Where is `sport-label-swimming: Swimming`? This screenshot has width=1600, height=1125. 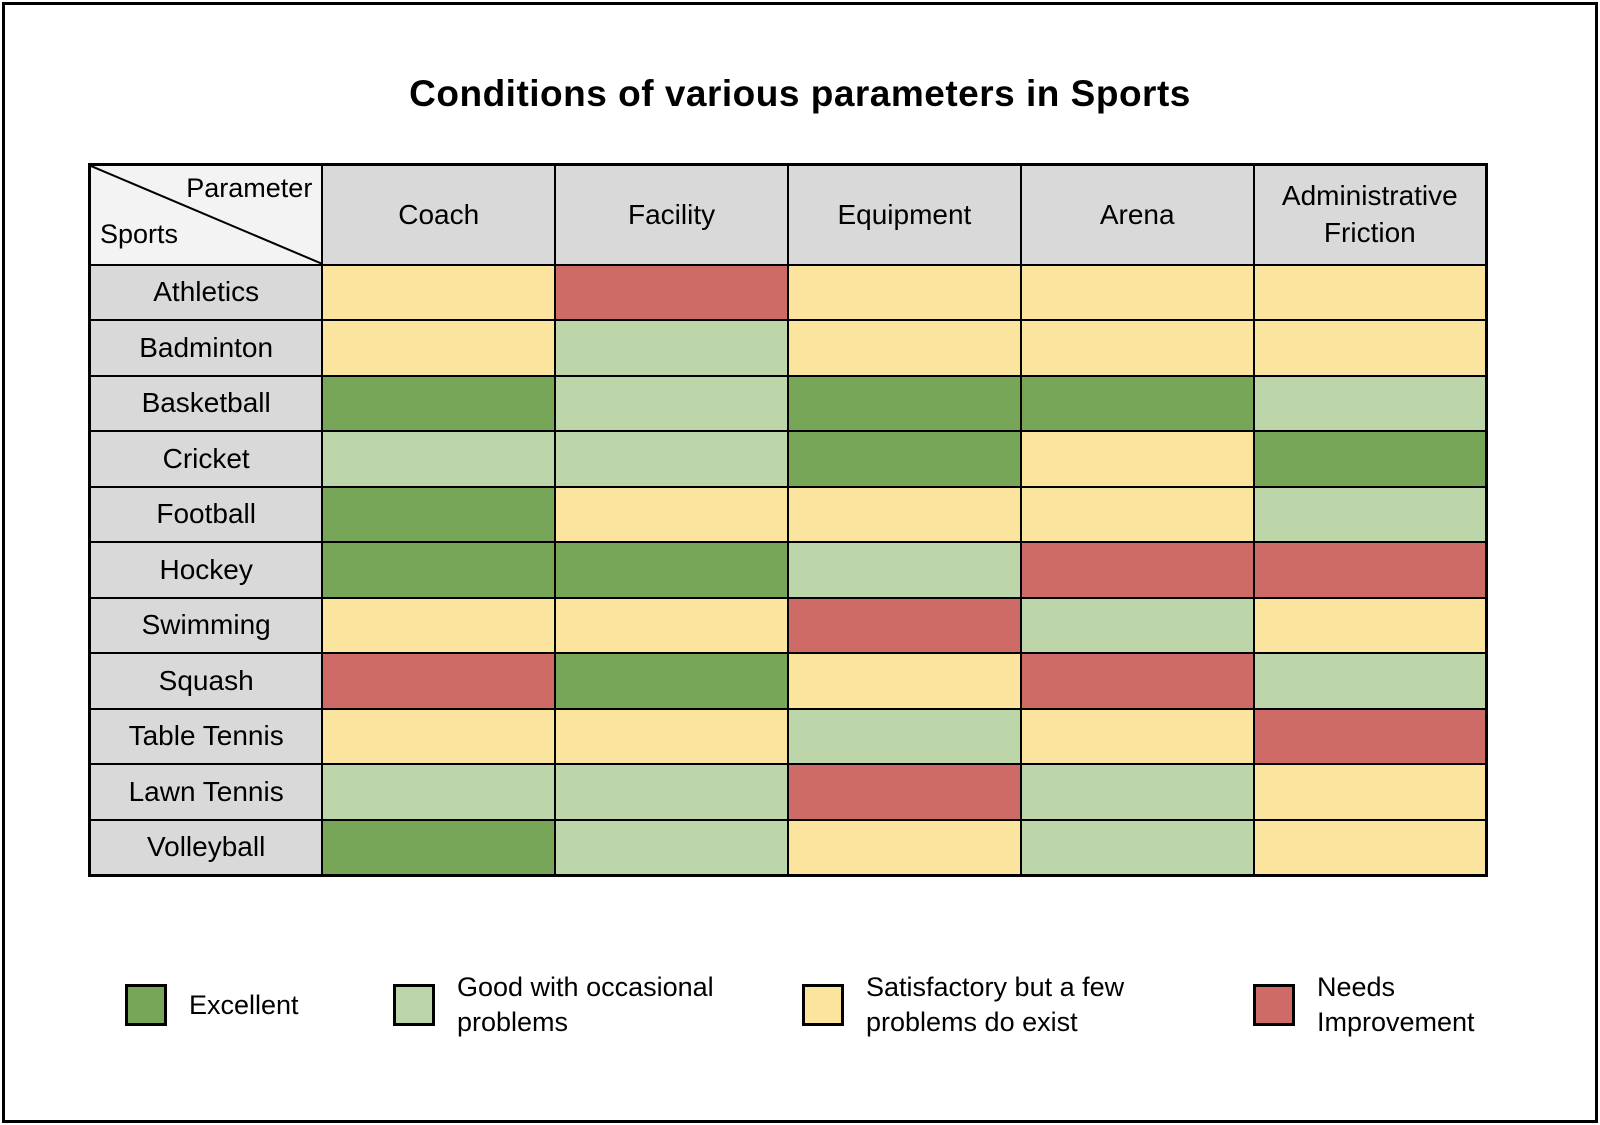
sport-label-swimming: Swimming is located at coordinates (206, 625).